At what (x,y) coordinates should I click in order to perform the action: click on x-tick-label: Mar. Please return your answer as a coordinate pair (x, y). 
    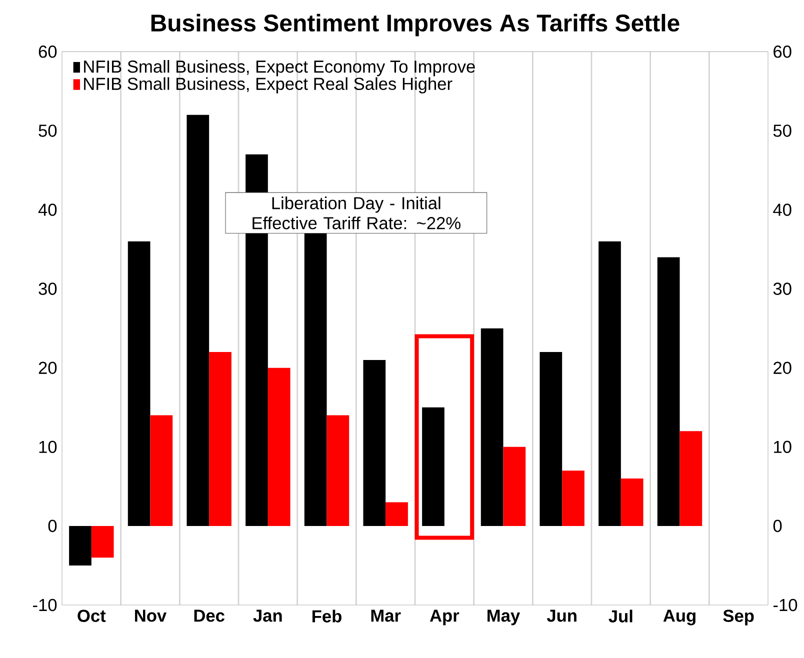
    Looking at the image, I should click on (386, 616).